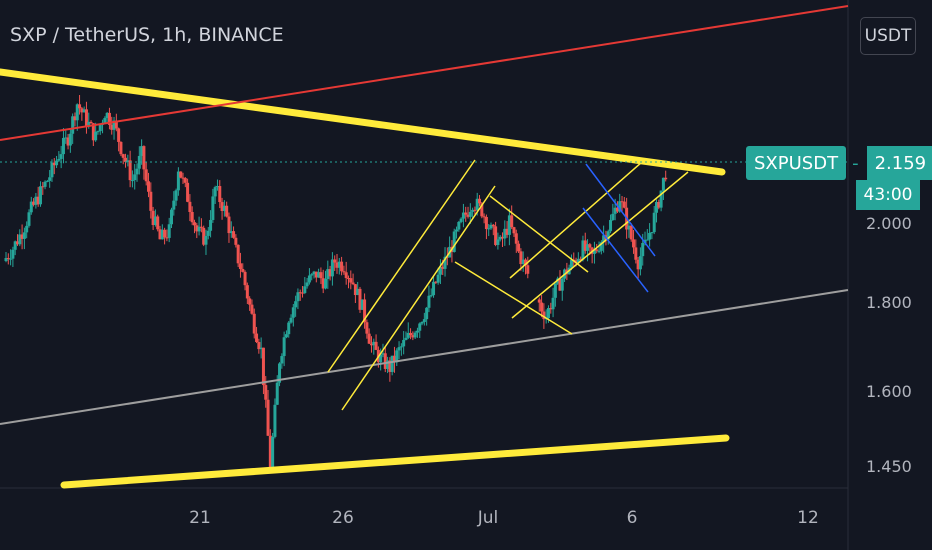  Describe the element at coordinates (615, 250) in the screenshot. I see `blue-channel-line` at that location.